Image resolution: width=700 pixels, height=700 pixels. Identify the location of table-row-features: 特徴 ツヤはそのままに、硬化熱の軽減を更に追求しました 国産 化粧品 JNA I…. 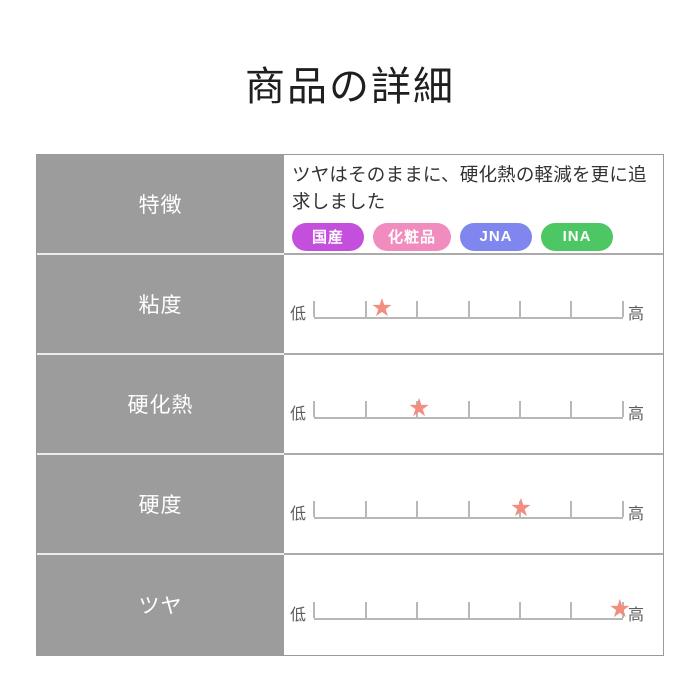
(350, 205).